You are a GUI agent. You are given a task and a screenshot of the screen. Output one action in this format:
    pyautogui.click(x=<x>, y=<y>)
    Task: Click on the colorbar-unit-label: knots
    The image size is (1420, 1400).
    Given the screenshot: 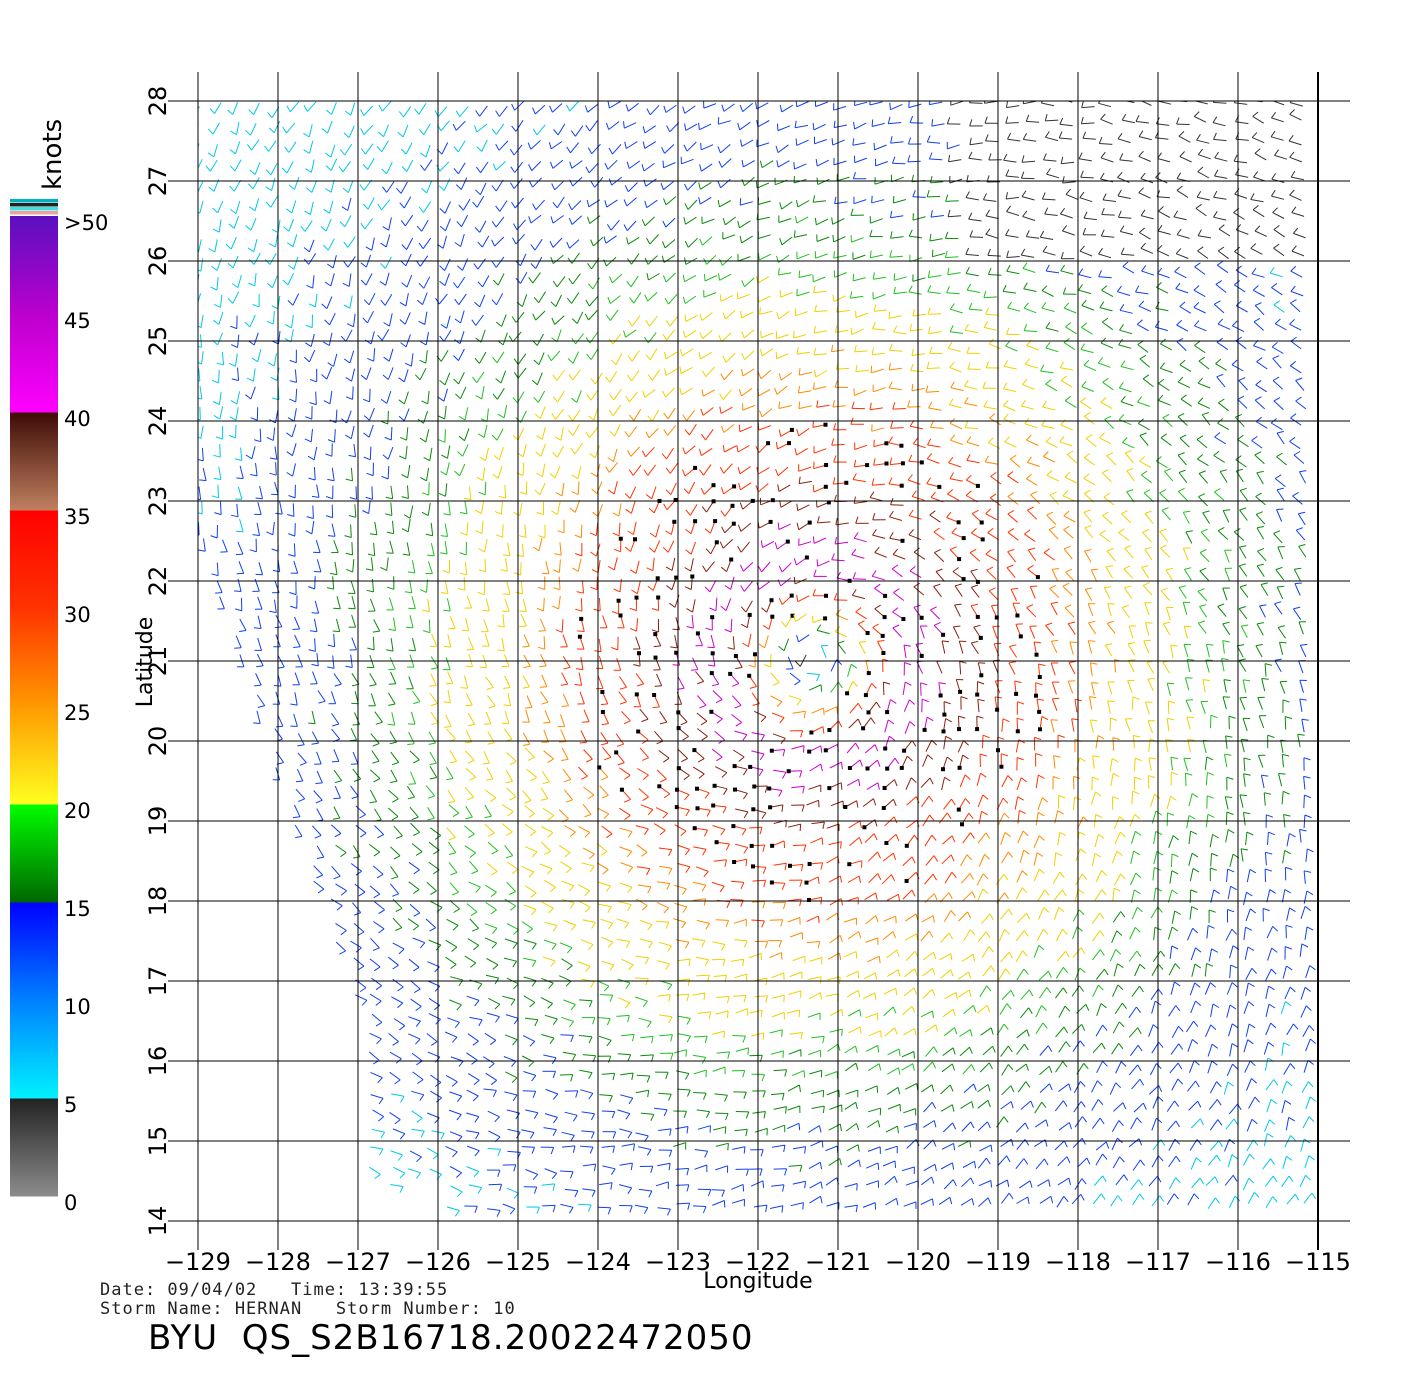 What is the action you would take?
    pyautogui.click(x=53, y=154)
    